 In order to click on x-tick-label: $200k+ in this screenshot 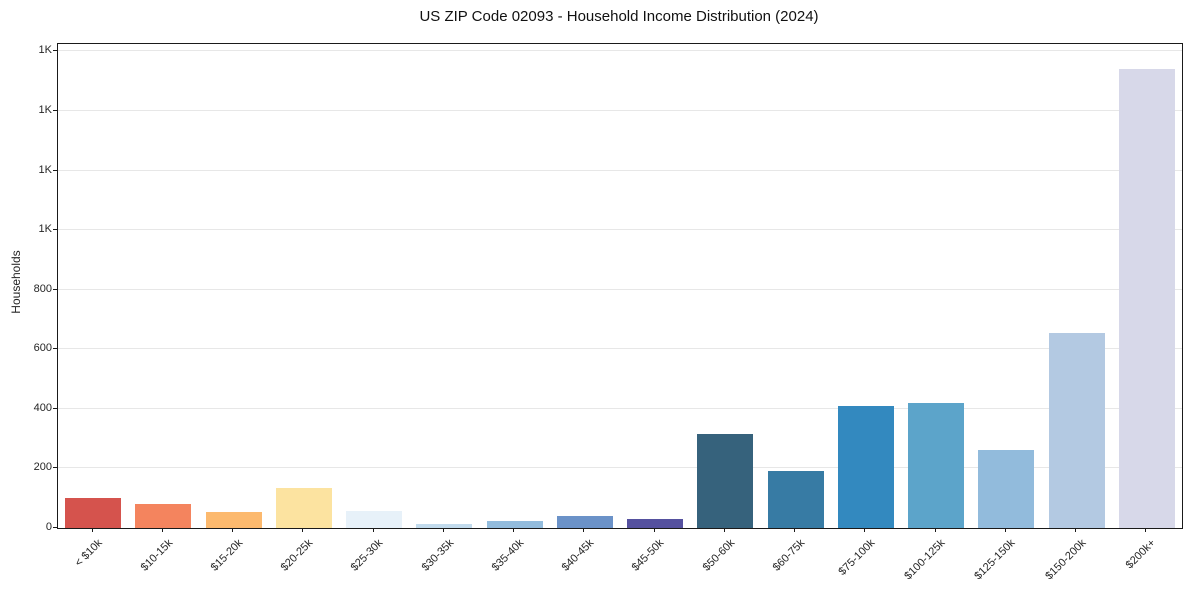, I will do `click(1141, 554)`.